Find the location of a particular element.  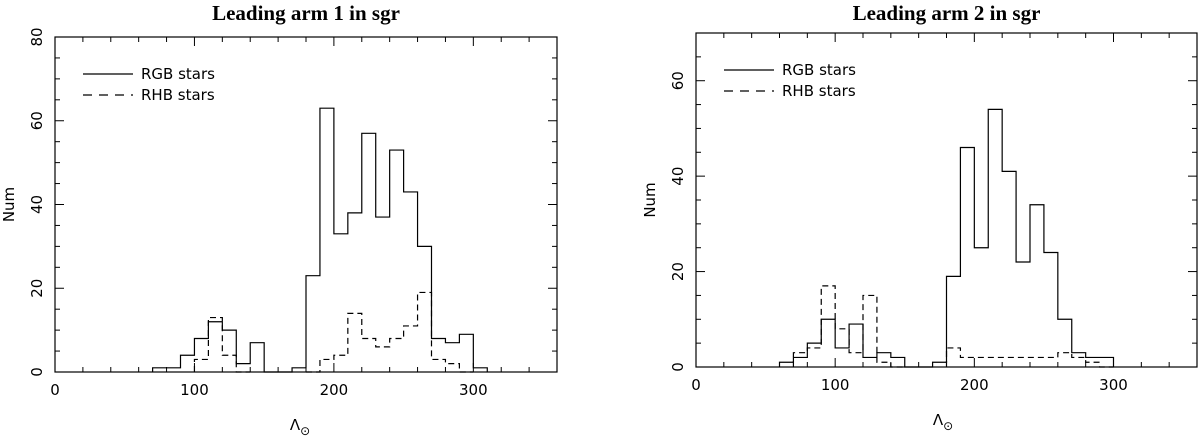

y-tick-label: 80 is located at coordinates (37, 36).